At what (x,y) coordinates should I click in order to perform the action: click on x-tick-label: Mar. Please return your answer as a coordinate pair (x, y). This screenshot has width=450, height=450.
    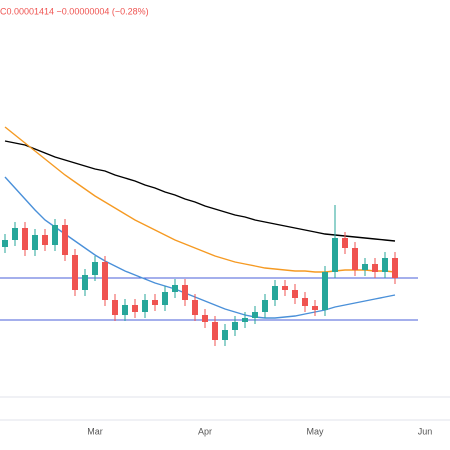
    Looking at the image, I should click on (95, 431).